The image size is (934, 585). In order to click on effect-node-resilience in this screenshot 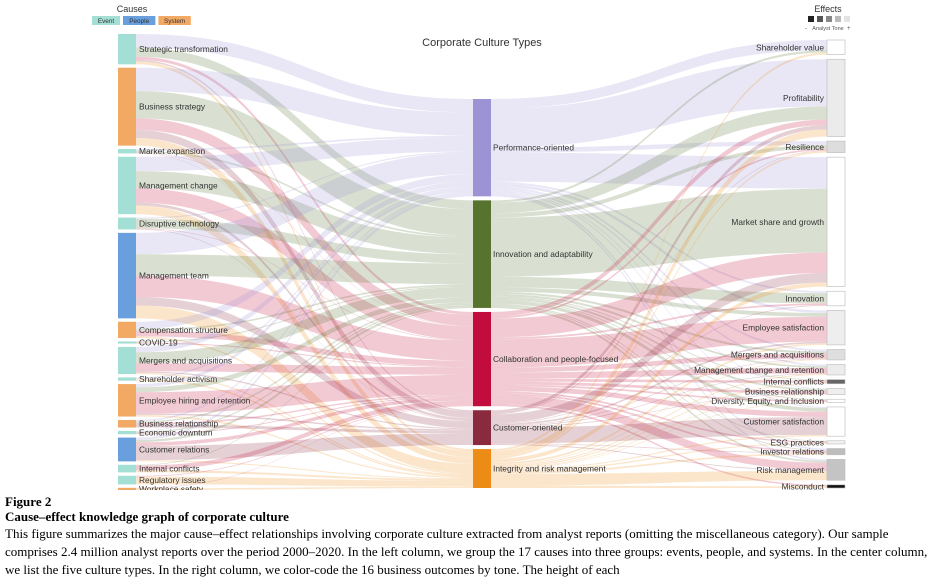, I will do `click(836, 146)`.